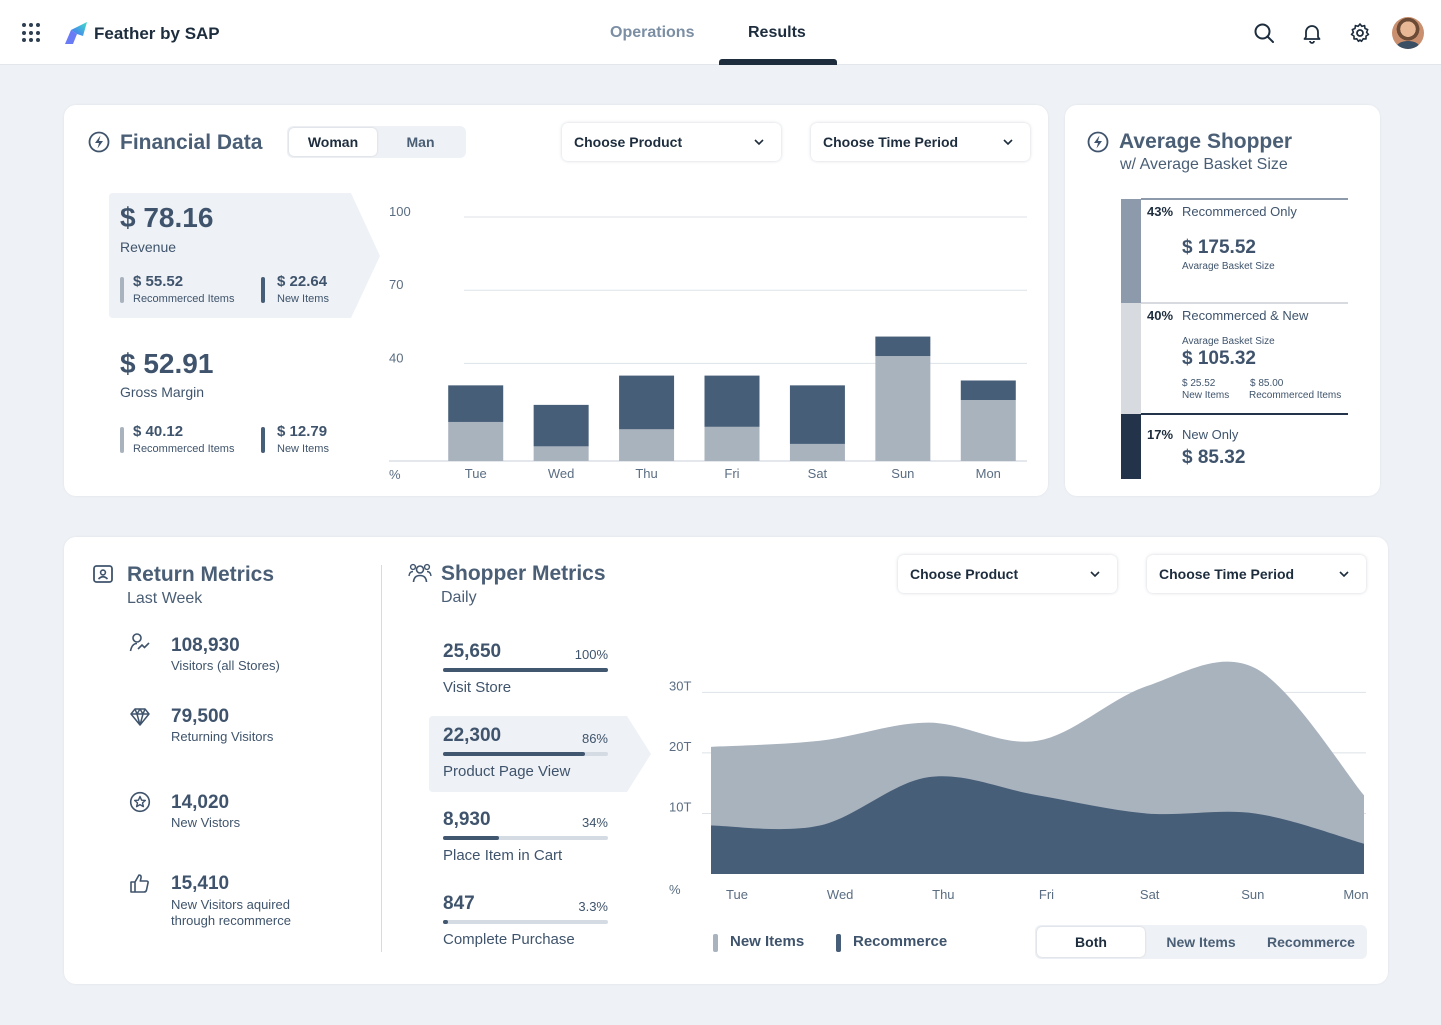 The height and width of the screenshot is (1025, 1441). I want to click on funnel-pct: 100%, so click(591, 654).